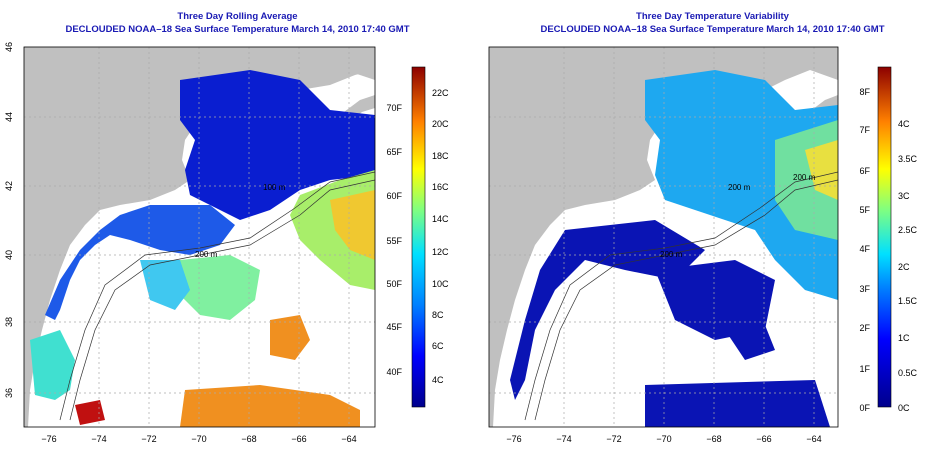 This screenshot has height=475, width=950. I want to click on svg-text: 22C, so click(440, 93).